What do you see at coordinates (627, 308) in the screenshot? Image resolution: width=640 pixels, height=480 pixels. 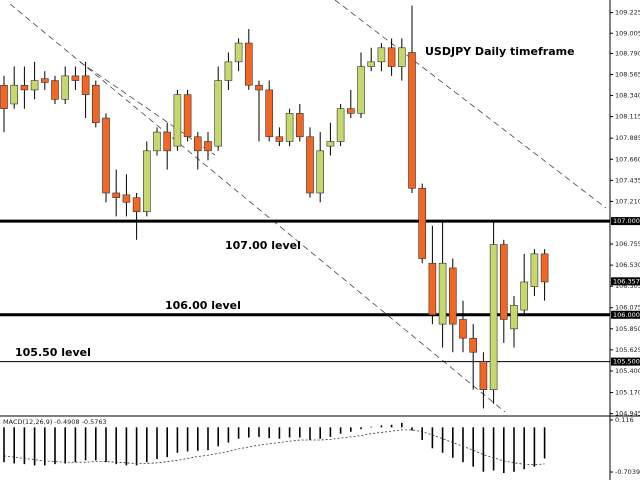 I see `y-tick-label: 106.075` at bounding box center [627, 308].